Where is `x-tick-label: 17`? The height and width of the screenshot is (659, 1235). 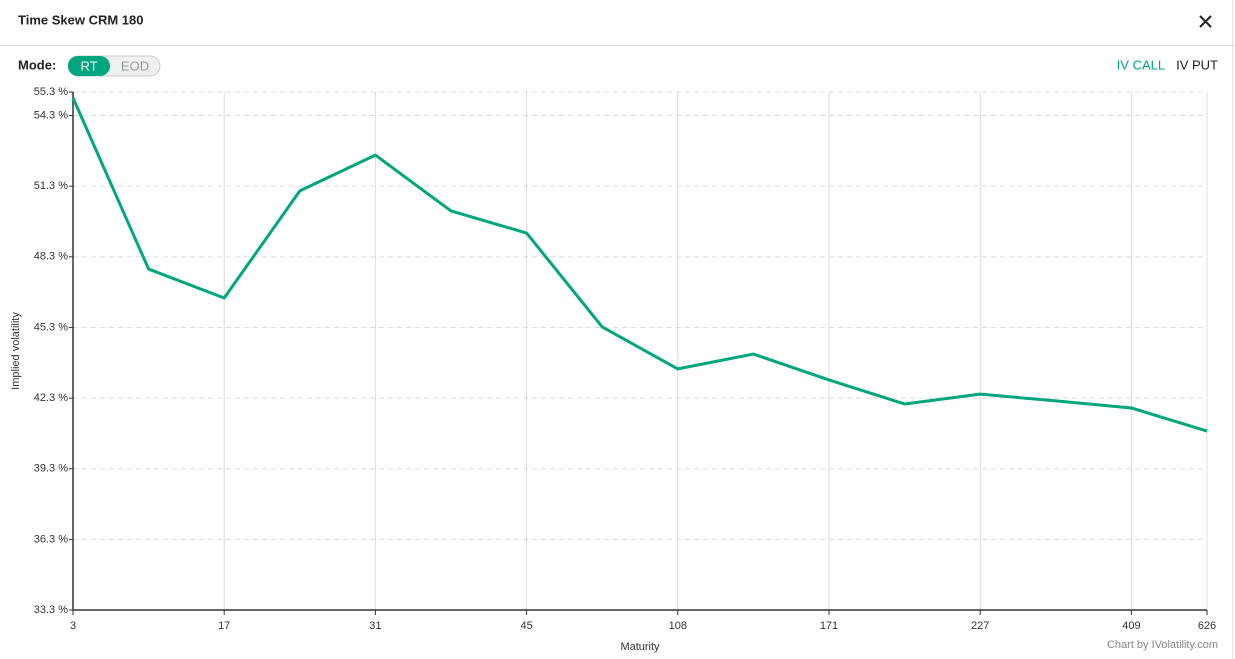 x-tick-label: 17 is located at coordinates (224, 626).